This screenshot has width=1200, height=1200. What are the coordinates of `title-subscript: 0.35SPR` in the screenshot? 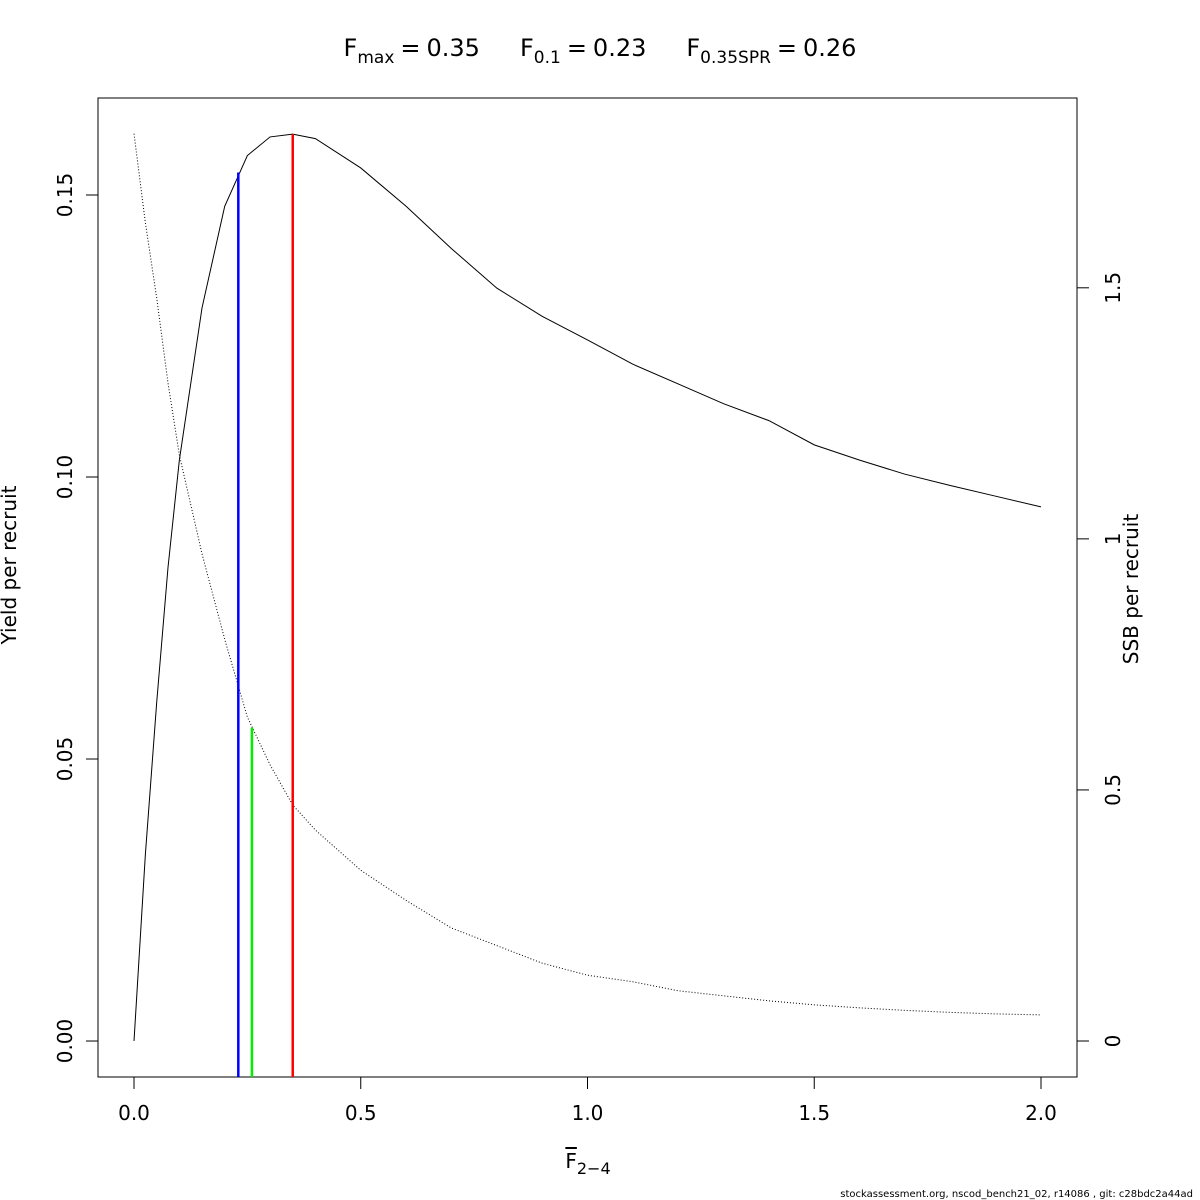 It's located at (735, 58).